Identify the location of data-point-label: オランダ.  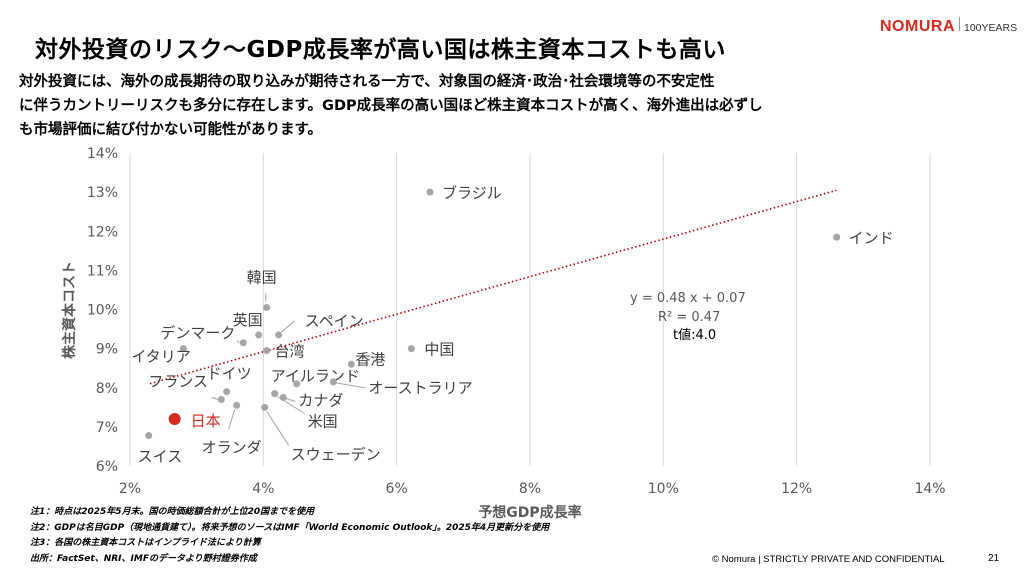
(232, 447).